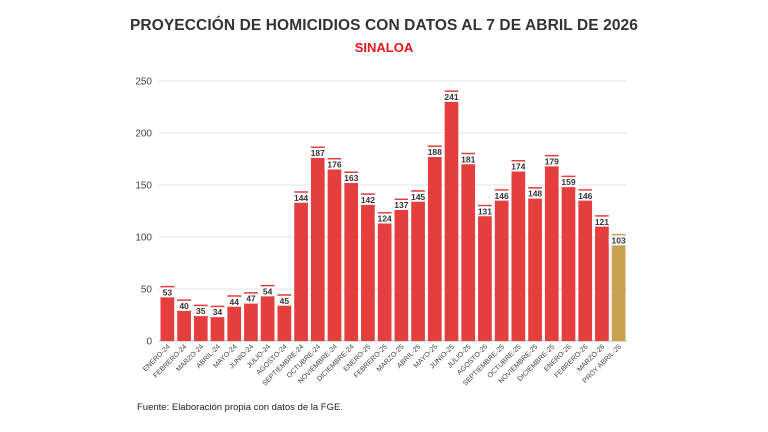 The image size is (768, 432). I want to click on data-label: 47, so click(251, 299).